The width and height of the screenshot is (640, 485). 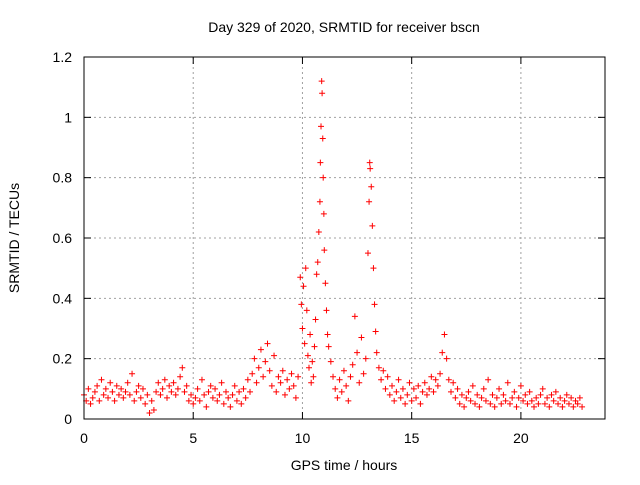 I want to click on x-tick-label: 15, so click(x=412, y=438).